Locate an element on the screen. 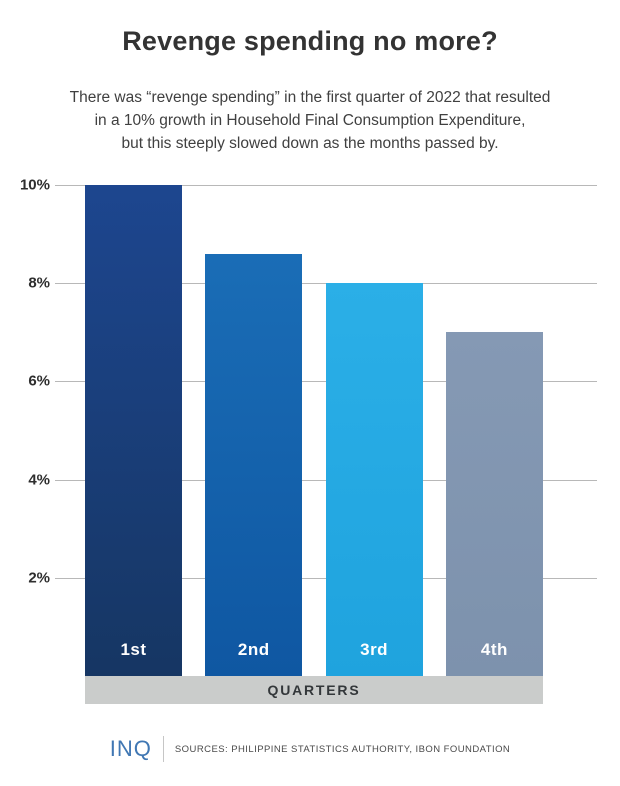 This screenshot has height=786, width=620. x-axis-label: QUARTERS is located at coordinates (314, 690).